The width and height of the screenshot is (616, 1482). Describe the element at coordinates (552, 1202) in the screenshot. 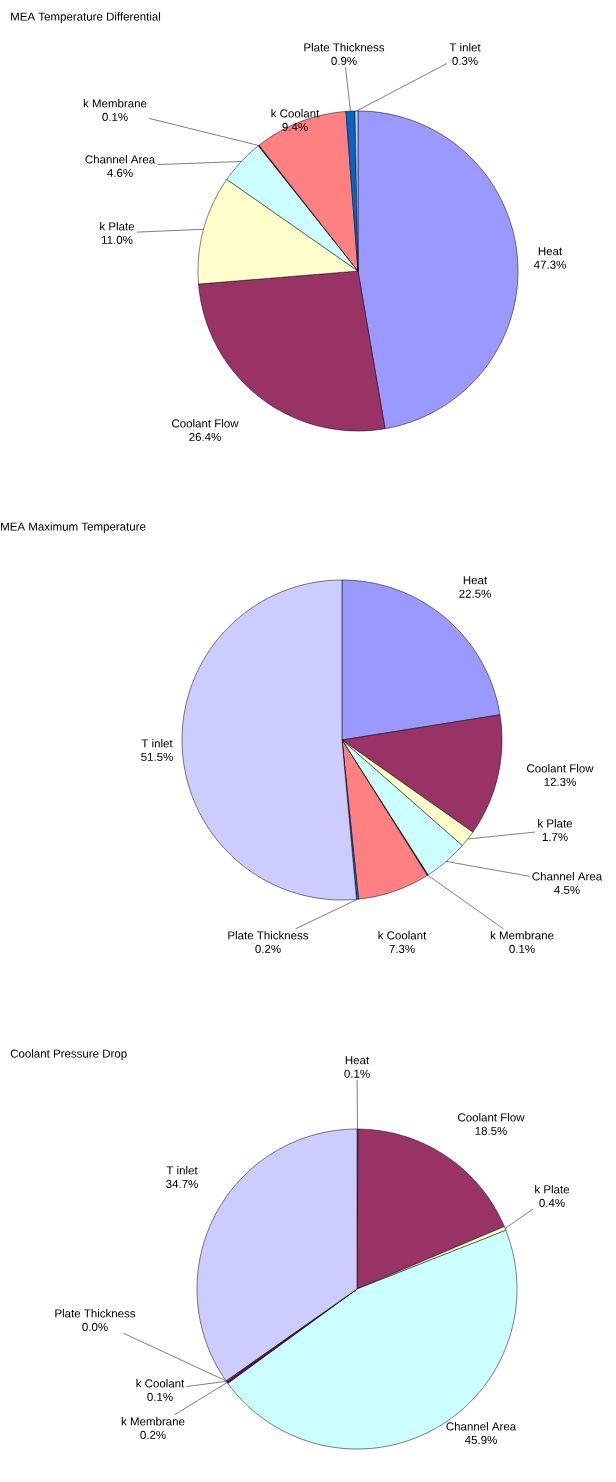

I see `data-label: 0.4%` at that location.